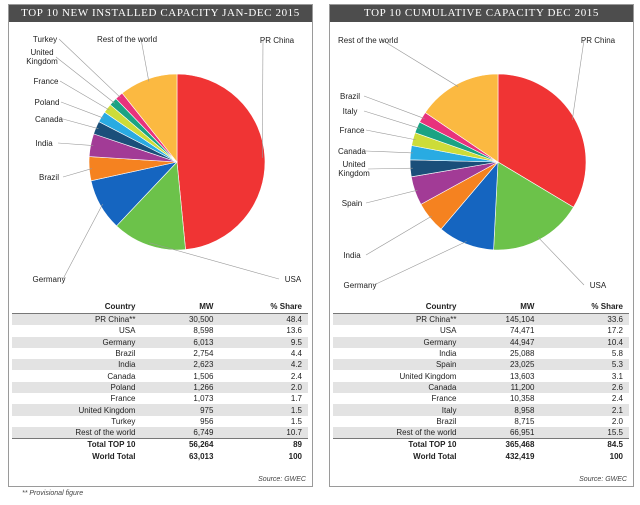 Image resolution: width=640 pixels, height=505 pixels. What do you see at coordinates (581, 307) in the screenshot?
I see `table-header-share: % Share` at bounding box center [581, 307].